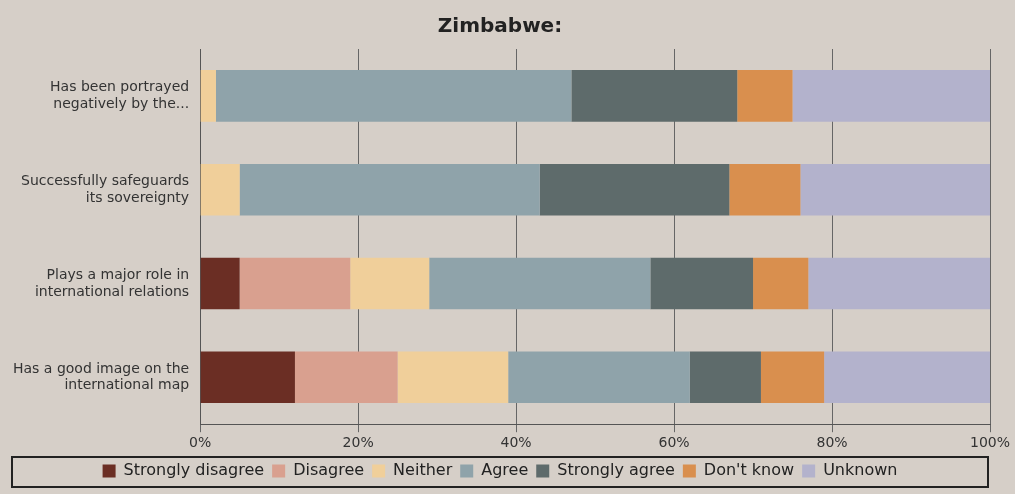  What do you see at coordinates (101, 376) in the screenshot?
I see `y-tick-label: Has a good image on the international map` at bounding box center [101, 376].